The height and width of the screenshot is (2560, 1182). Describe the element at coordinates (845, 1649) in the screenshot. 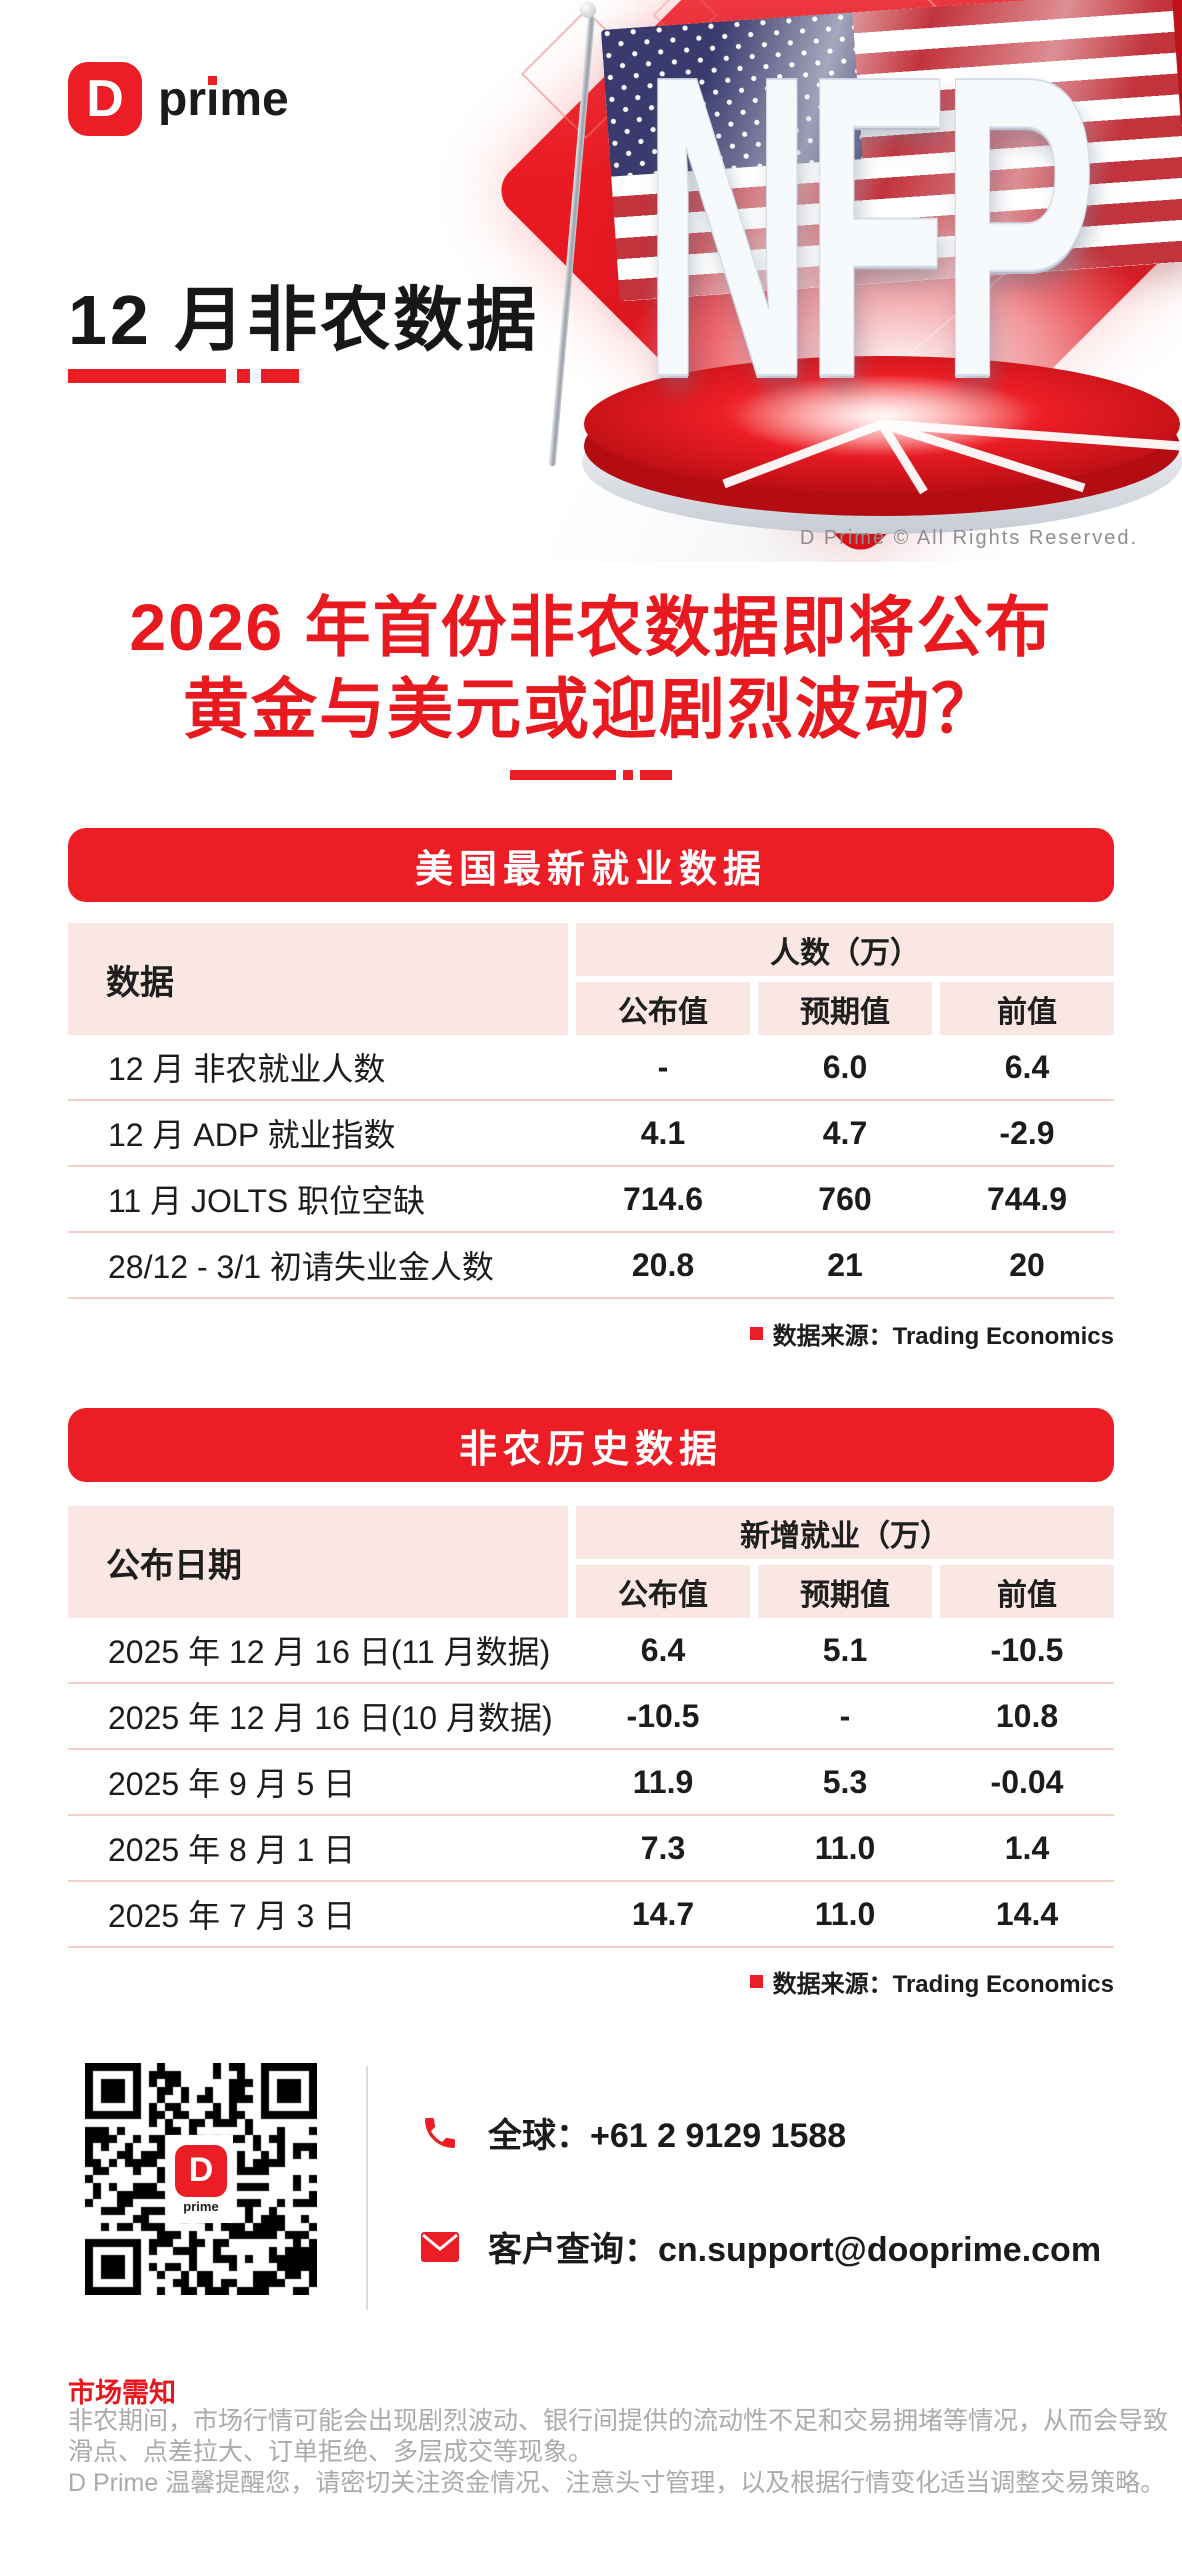

I see `row-value-forecast: 5.1` at that location.